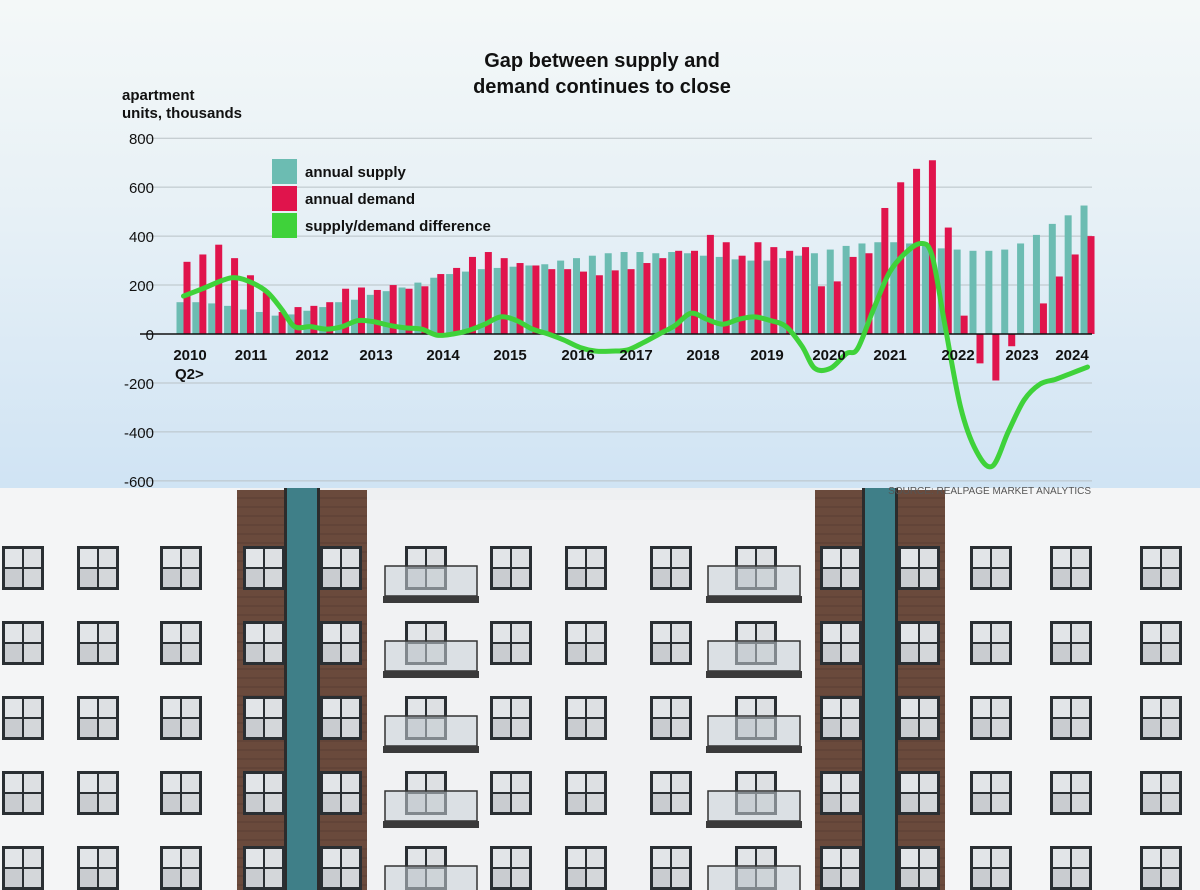 This screenshot has height=890, width=1200. What do you see at coordinates (989, 491) in the screenshot?
I see `source-note: SOURCE: REALPAGE MARKET ANALYTICS` at bounding box center [989, 491].